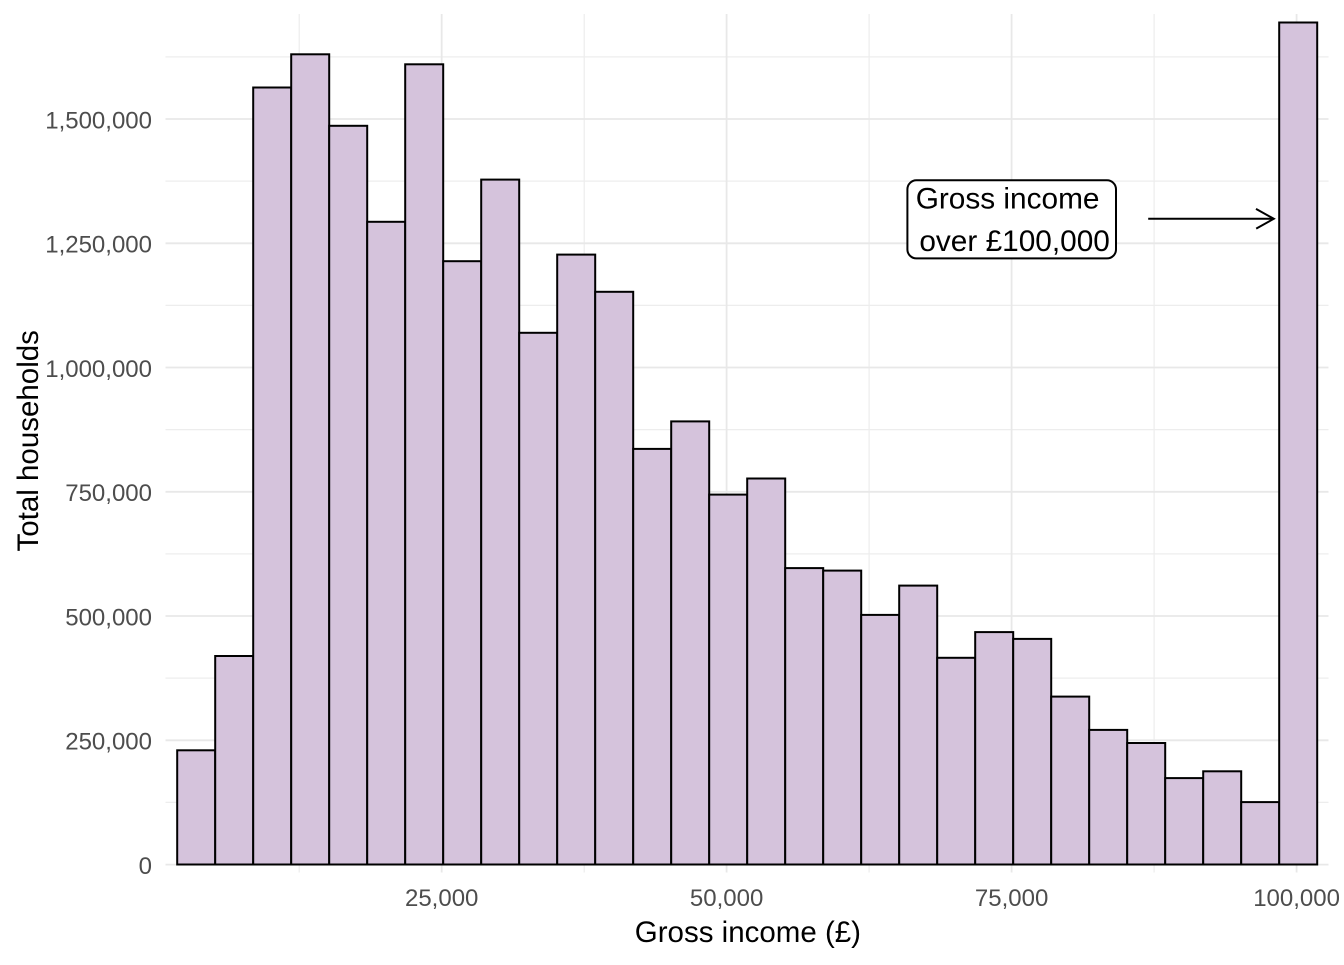 Image resolution: width=1344 pixels, height=965 pixels. What do you see at coordinates (28, 440) in the screenshot?
I see `svg-text: Total households` at bounding box center [28, 440].